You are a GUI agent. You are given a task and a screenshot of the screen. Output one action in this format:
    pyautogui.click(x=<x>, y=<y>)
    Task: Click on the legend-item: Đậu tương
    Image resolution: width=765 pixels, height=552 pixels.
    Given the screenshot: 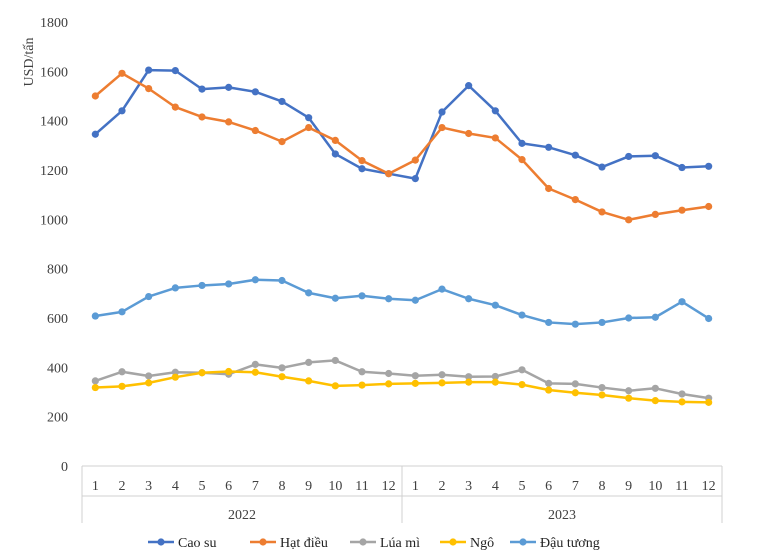 What is the action you would take?
    pyautogui.click(x=555, y=543)
    